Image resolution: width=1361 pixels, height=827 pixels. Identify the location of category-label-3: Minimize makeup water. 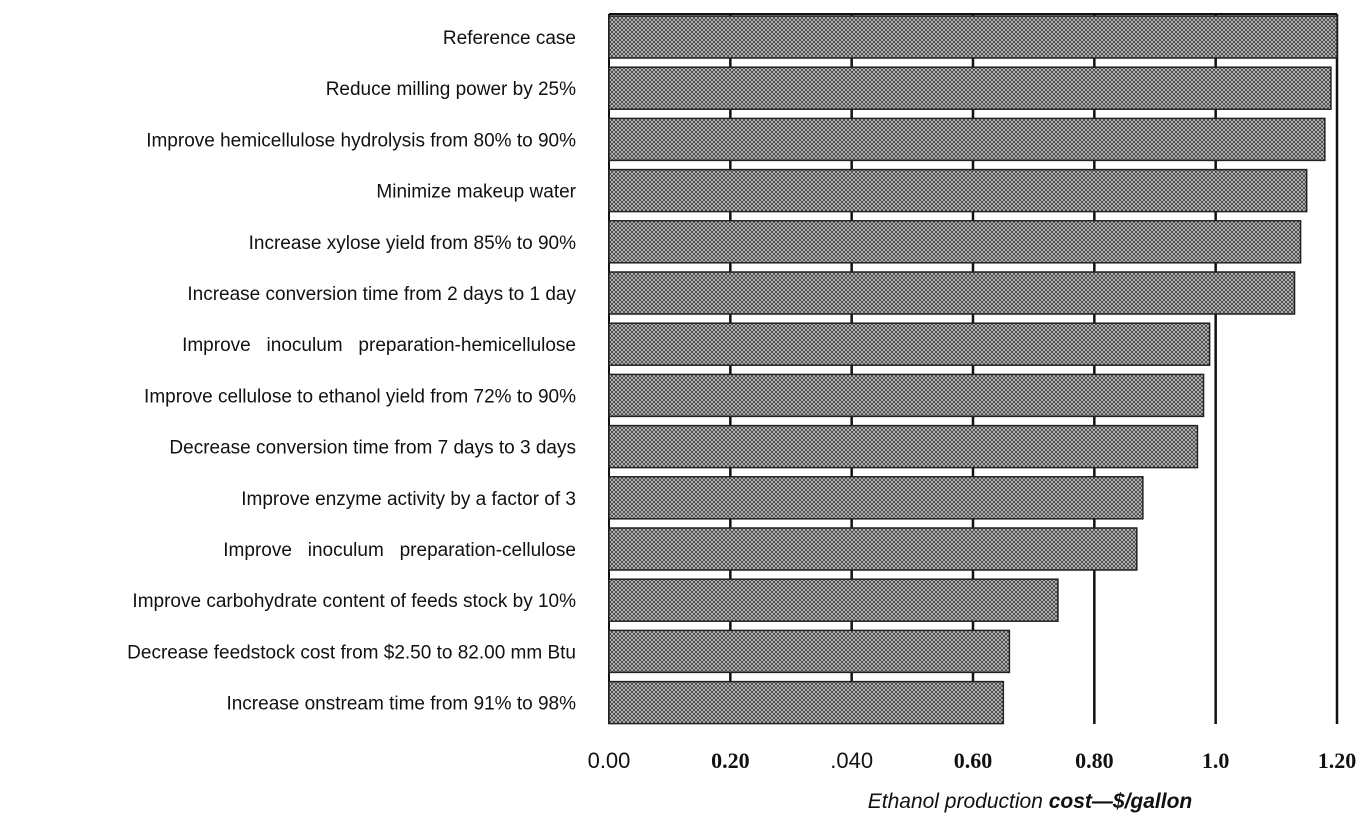
(476, 192).